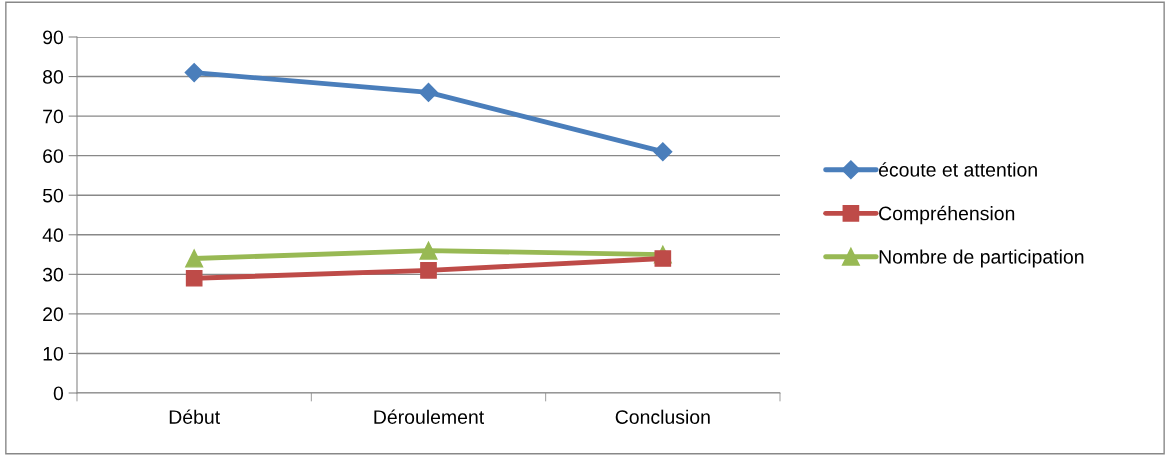  Describe the element at coordinates (58, 393) in the screenshot. I see `y-tick-label: 0` at that location.